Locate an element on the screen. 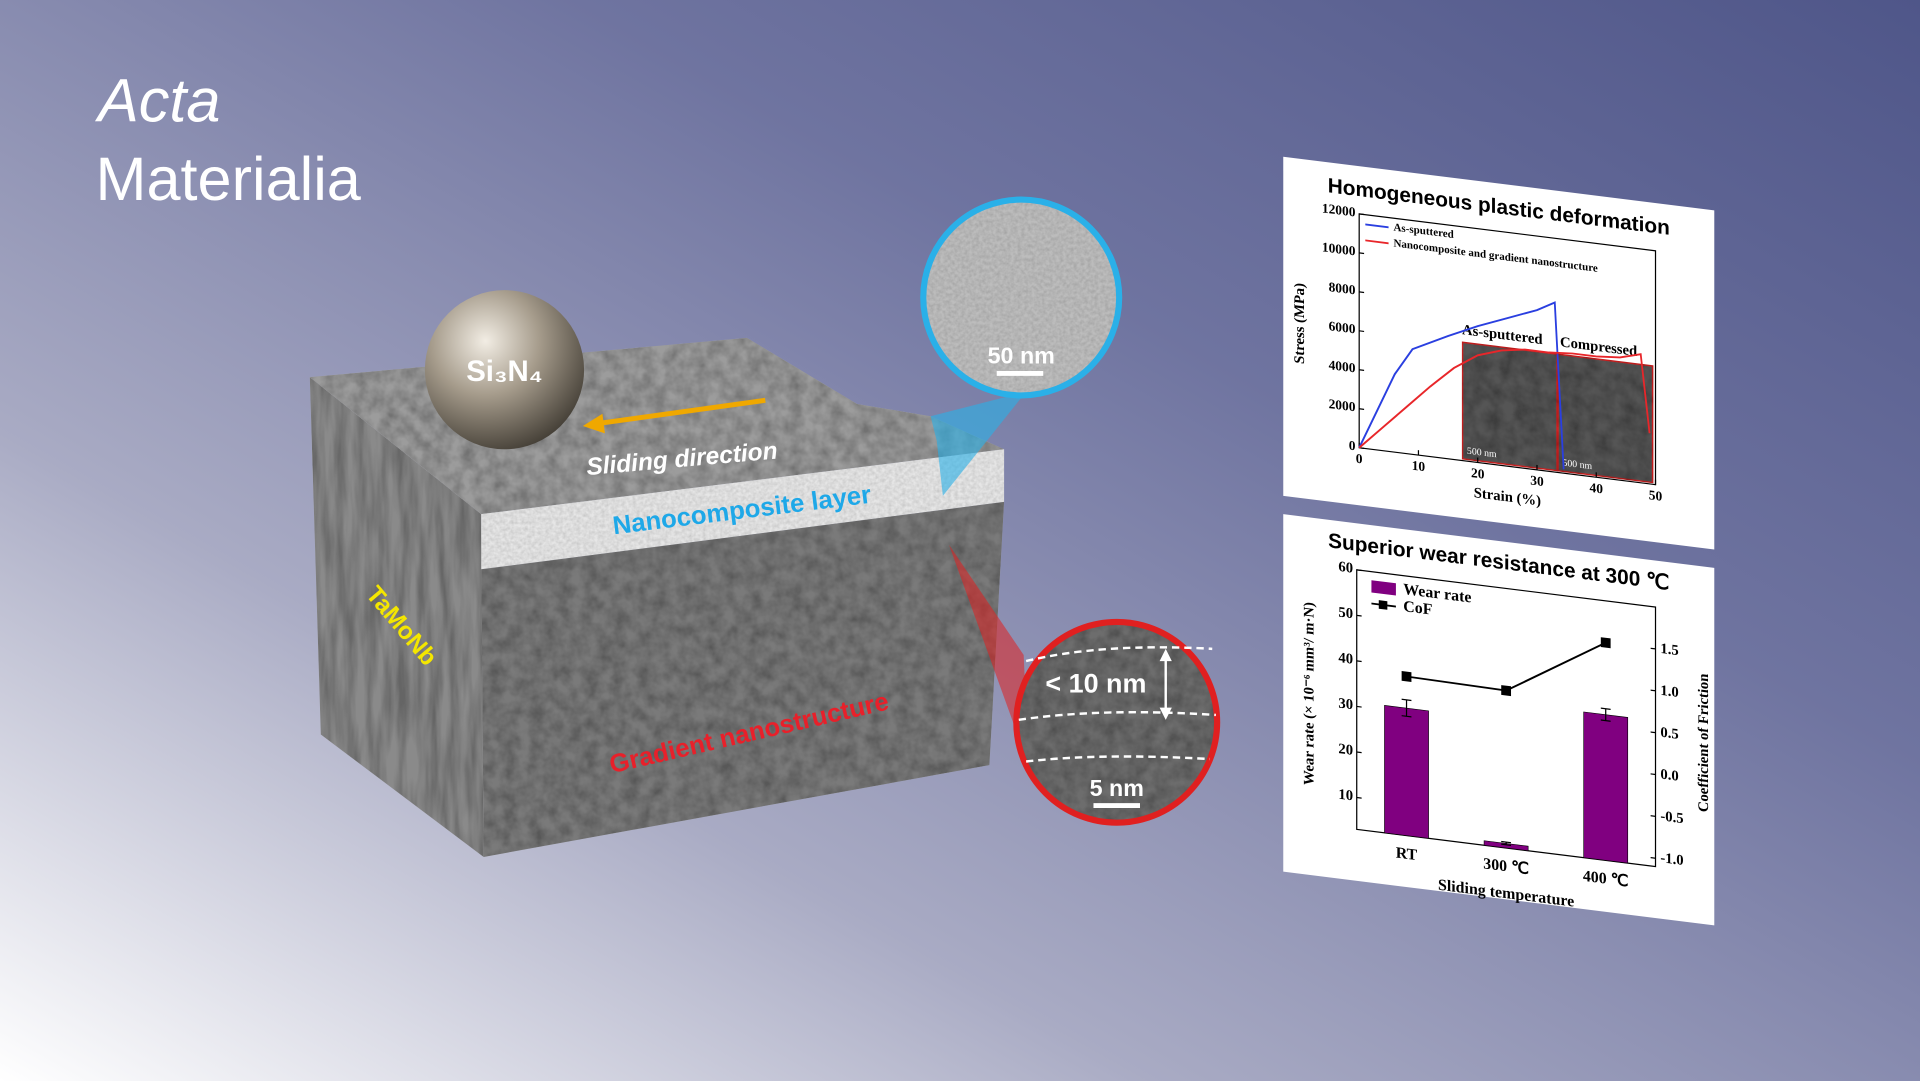 This screenshot has width=1920, height=1081. inset-top is located at coordinates (1021, 297).